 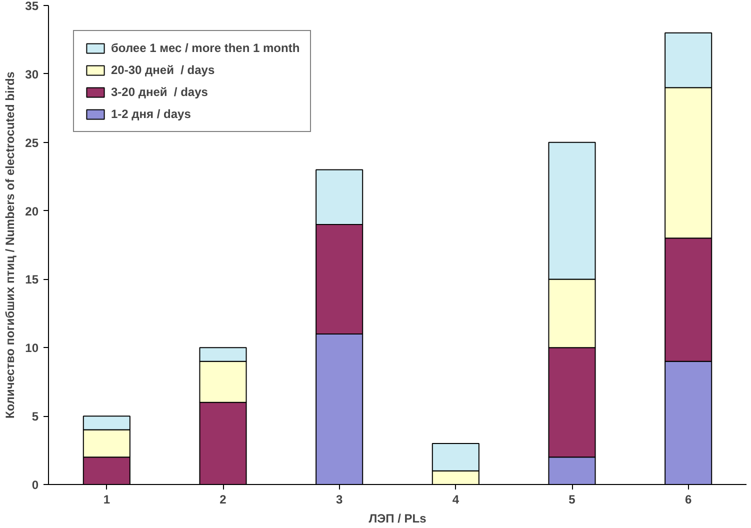 What do you see at coordinates (10, 244) in the screenshot?
I see `y-axis-title: Количество погибших птиц / Numbers of electrocuted birds` at bounding box center [10, 244].